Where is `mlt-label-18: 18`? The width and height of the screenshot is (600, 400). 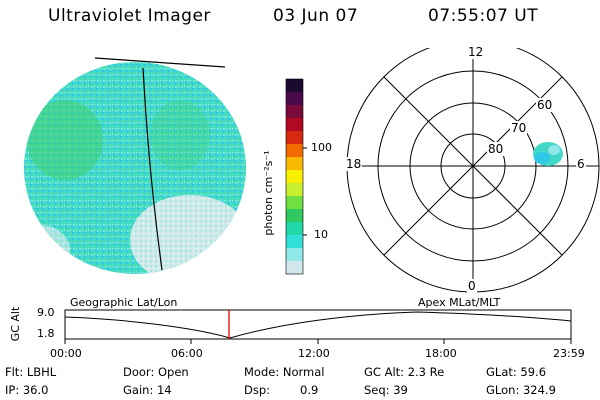 mlt-label-18: 18 is located at coordinates (354, 164).